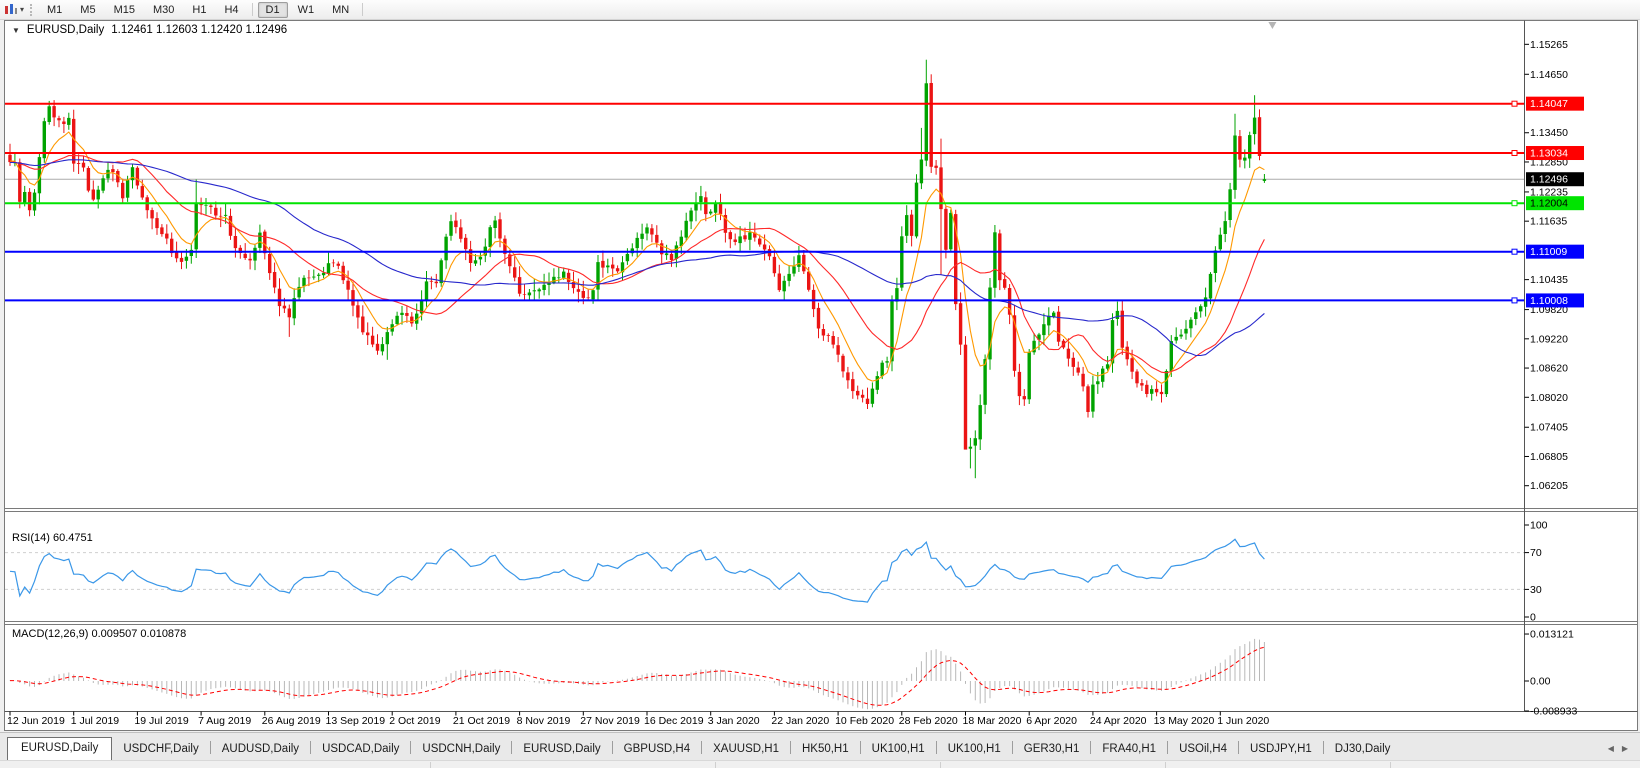 The width and height of the screenshot is (1640, 768). I want to click on time-axis-label: 21 Oct 2019, so click(481, 721).